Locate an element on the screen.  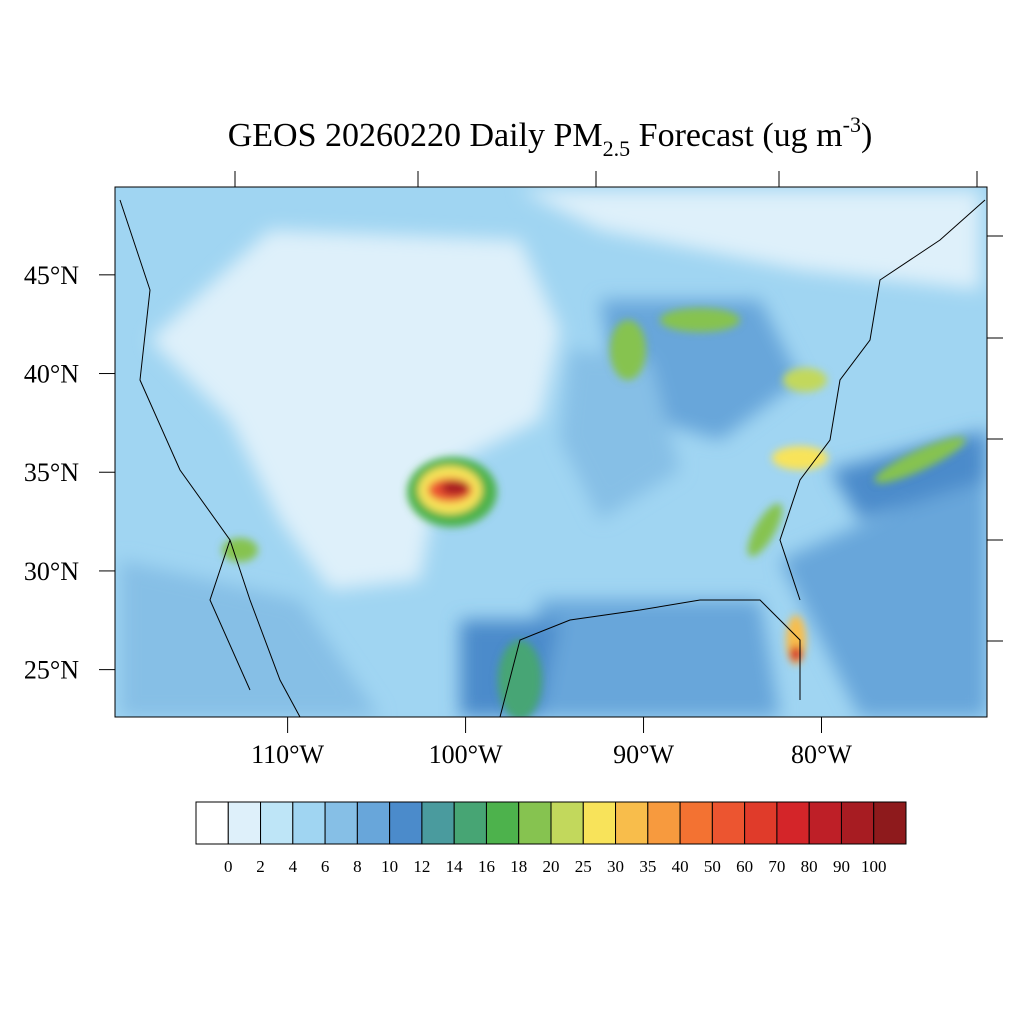
colorbar-label: 100 is located at coordinates (874, 866).